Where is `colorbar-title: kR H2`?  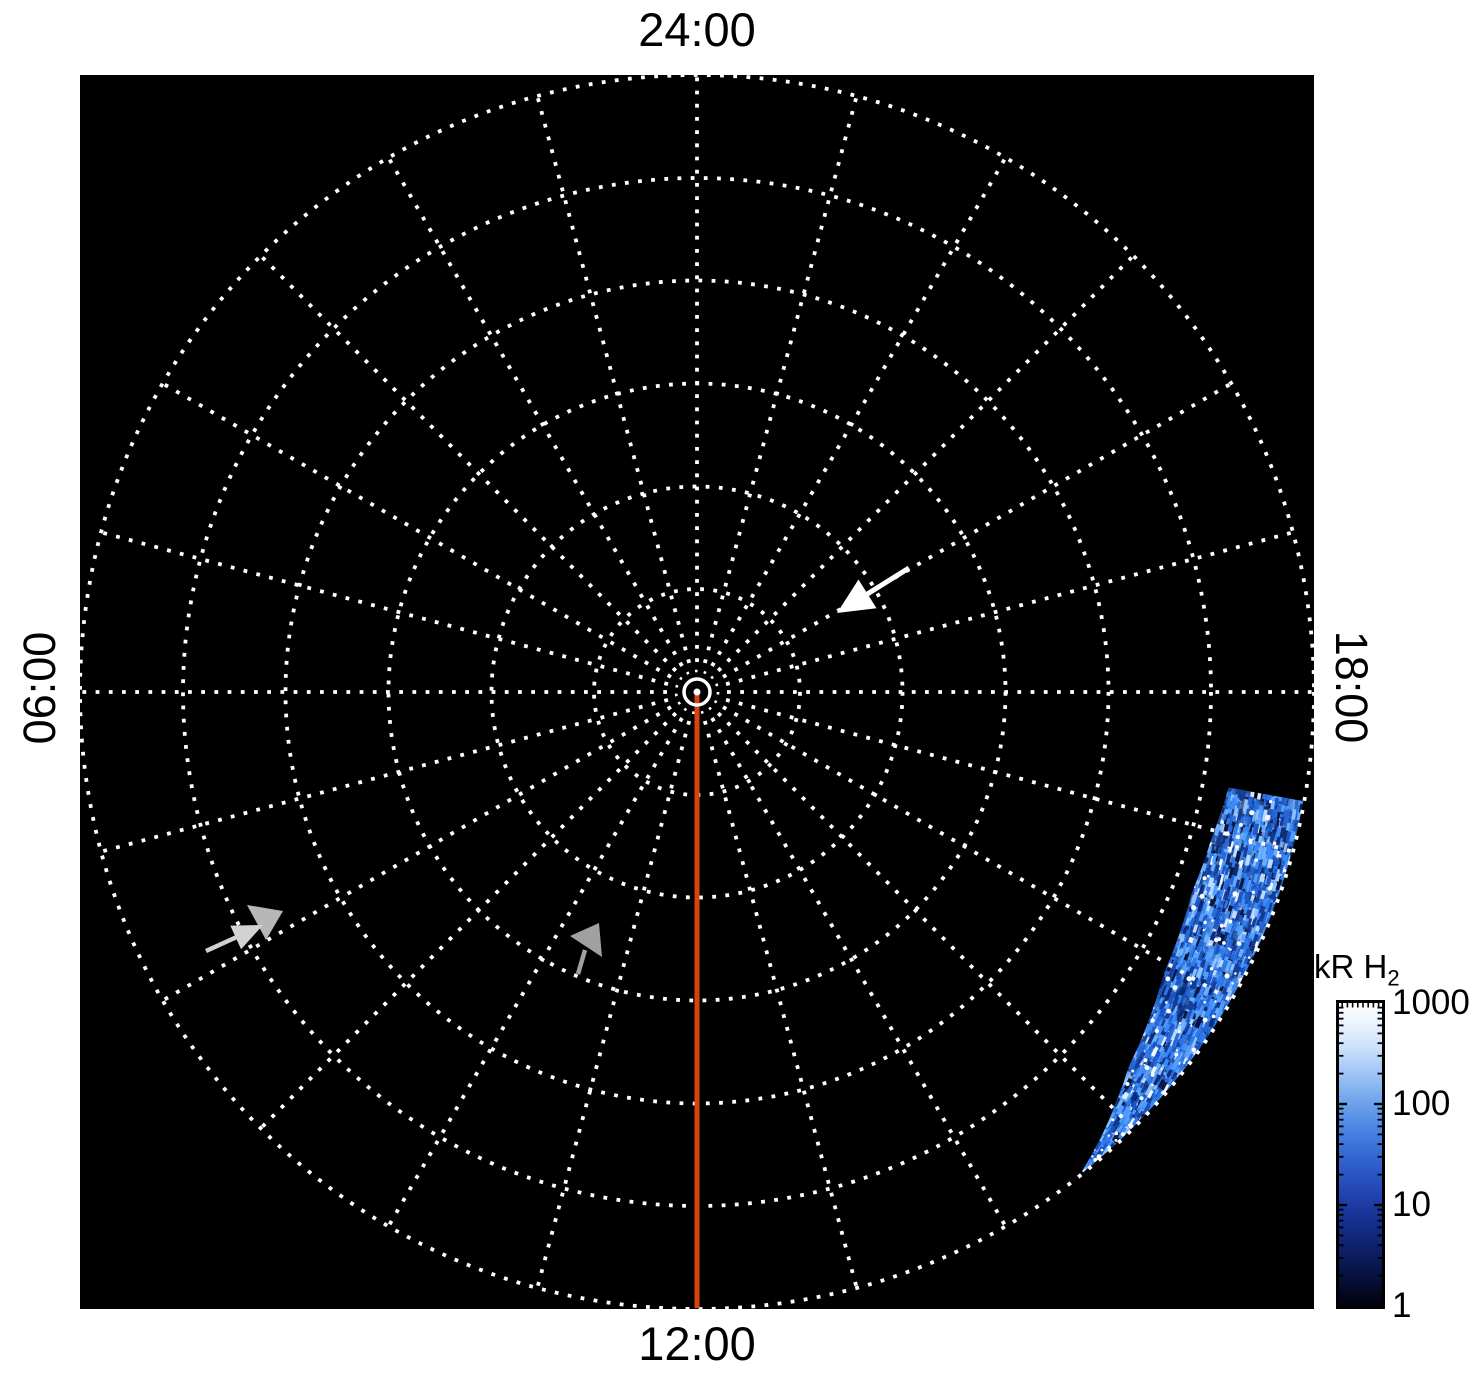
colorbar-title: kR H2 is located at coordinates (1357, 969).